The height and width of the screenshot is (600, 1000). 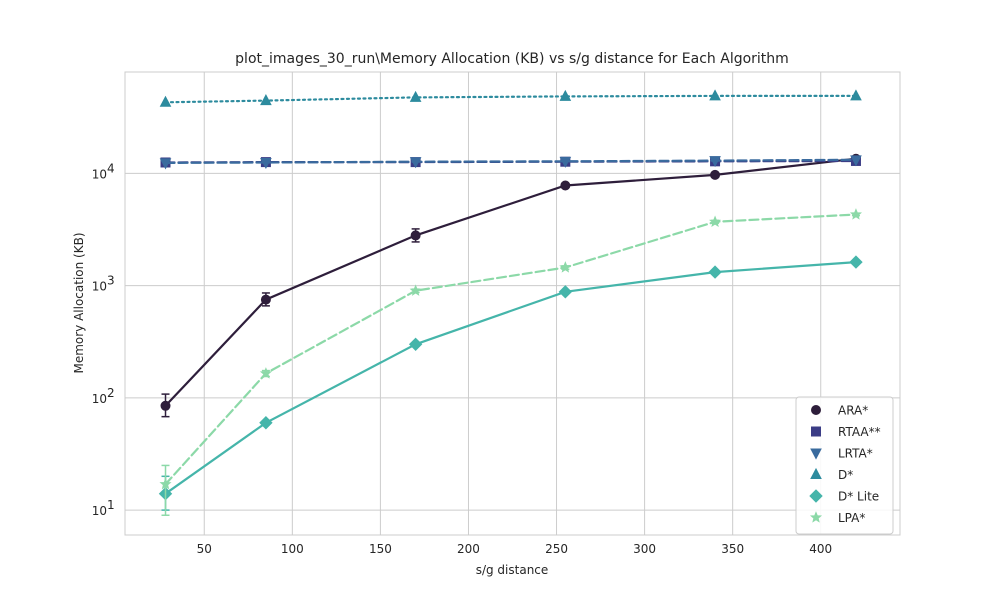 What do you see at coordinates (292, 549) in the screenshot?
I see `x-tick-label: 100` at bounding box center [292, 549].